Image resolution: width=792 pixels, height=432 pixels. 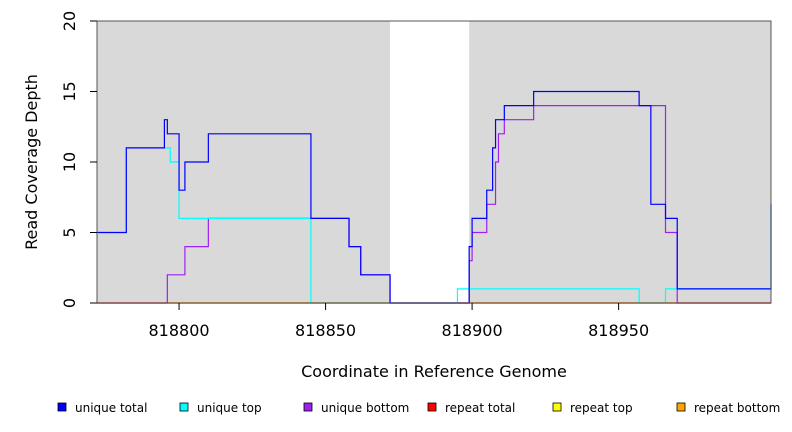 I want to click on y-tick-label: 5, so click(x=69, y=232).